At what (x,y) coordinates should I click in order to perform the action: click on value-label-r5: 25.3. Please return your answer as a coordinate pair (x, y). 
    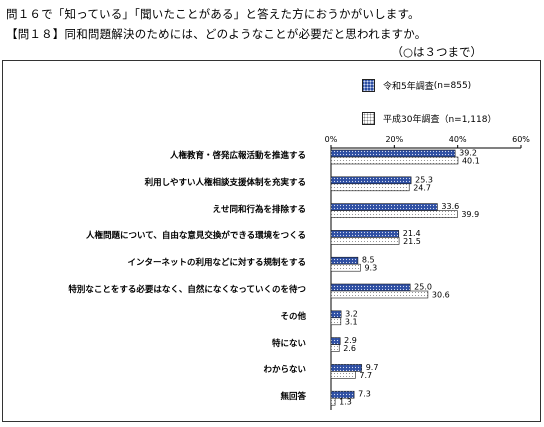
    Looking at the image, I should click on (424, 179).